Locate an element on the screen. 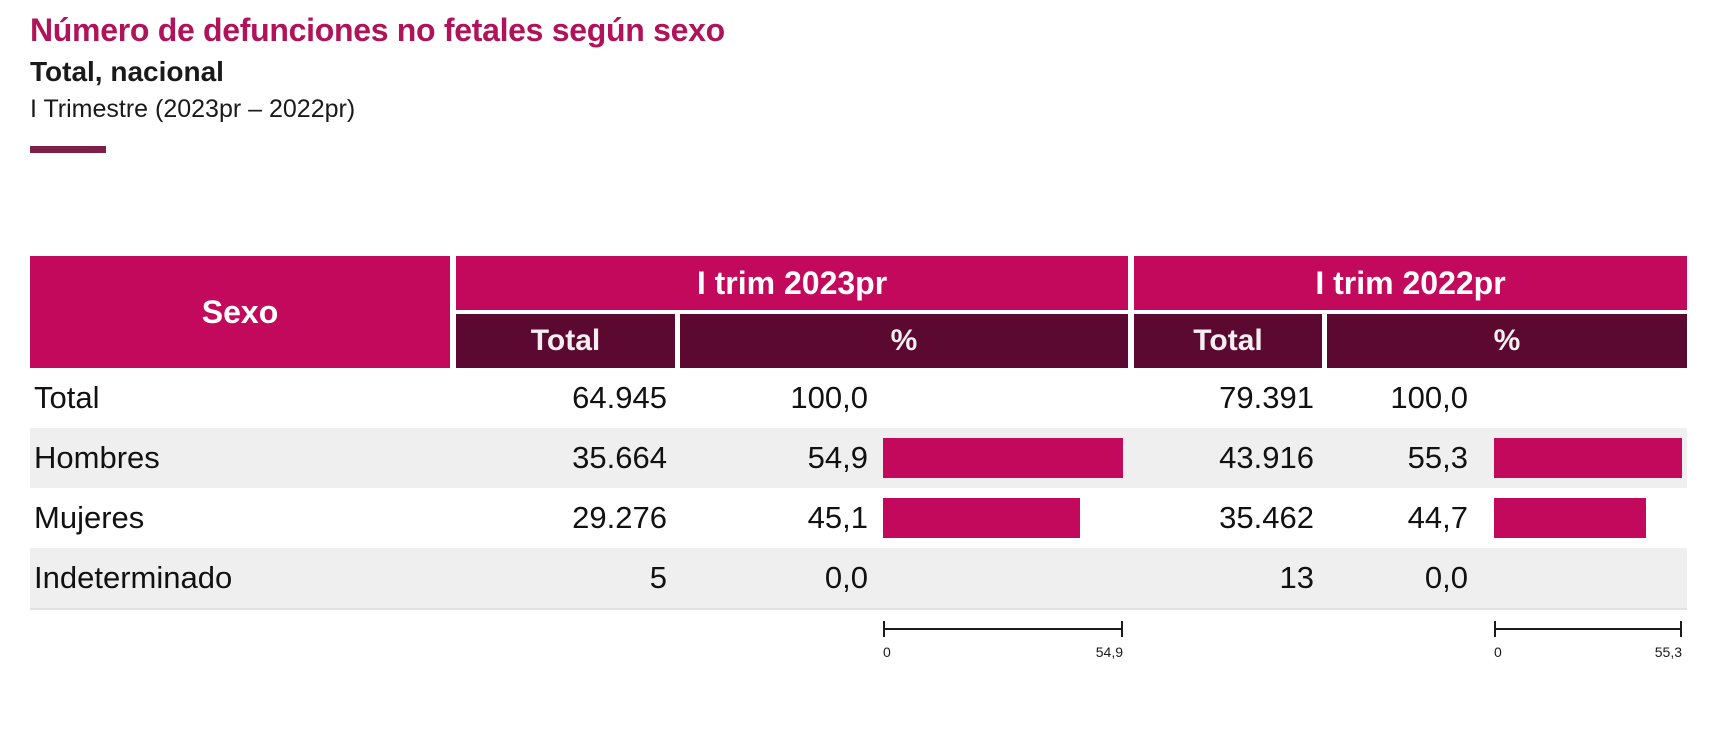 The width and height of the screenshot is (1717, 747). axis-tick-max-2022 is located at coordinates (1681, 629).